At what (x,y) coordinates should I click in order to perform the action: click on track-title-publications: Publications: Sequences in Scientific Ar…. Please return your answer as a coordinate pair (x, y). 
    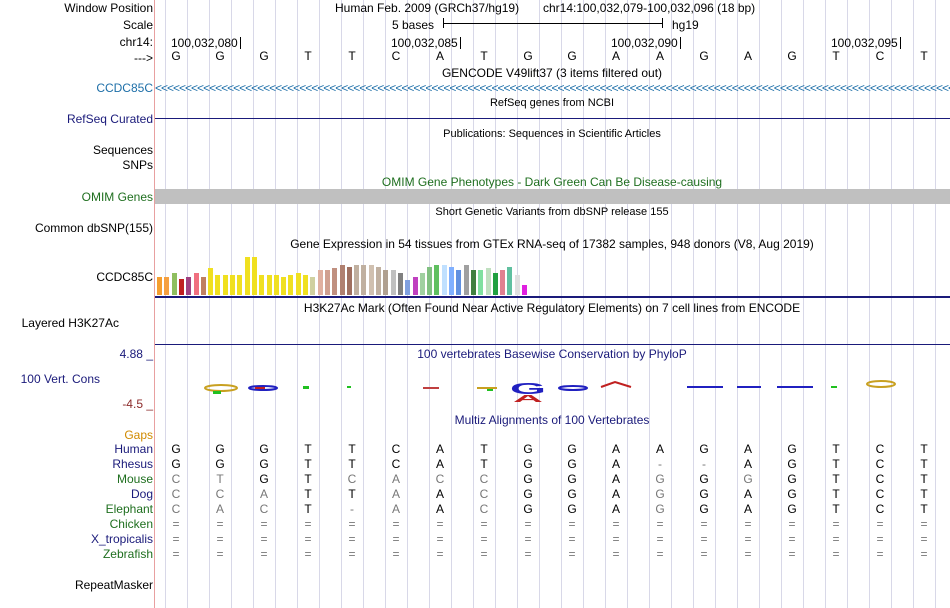
    Looking at the image, I should click on (552, 134).